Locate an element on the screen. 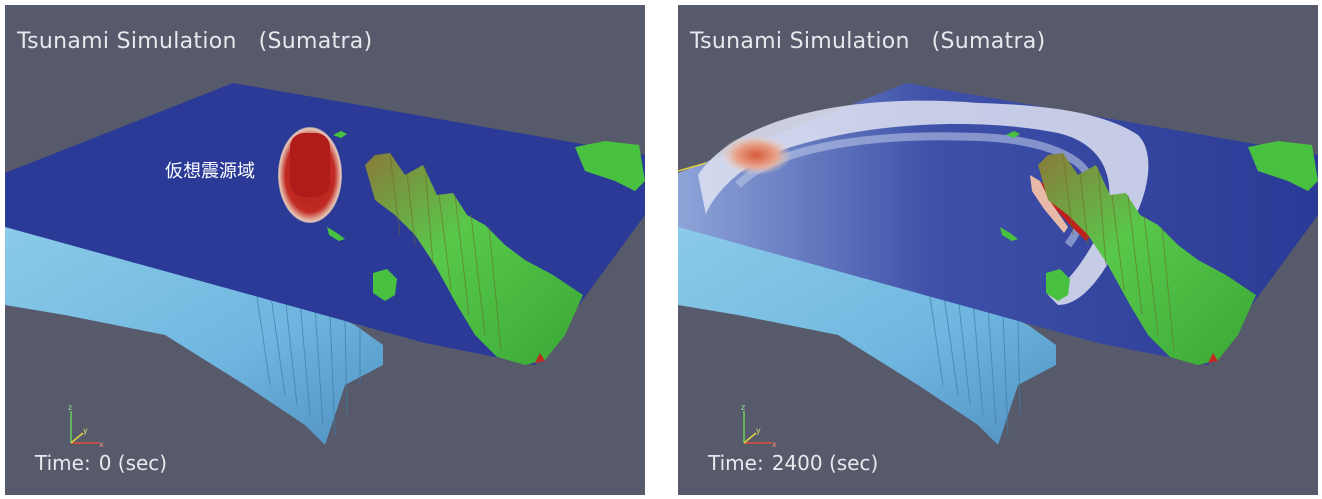  time-readout: Time: 0 (sec) is located at coordinates (101, 463).